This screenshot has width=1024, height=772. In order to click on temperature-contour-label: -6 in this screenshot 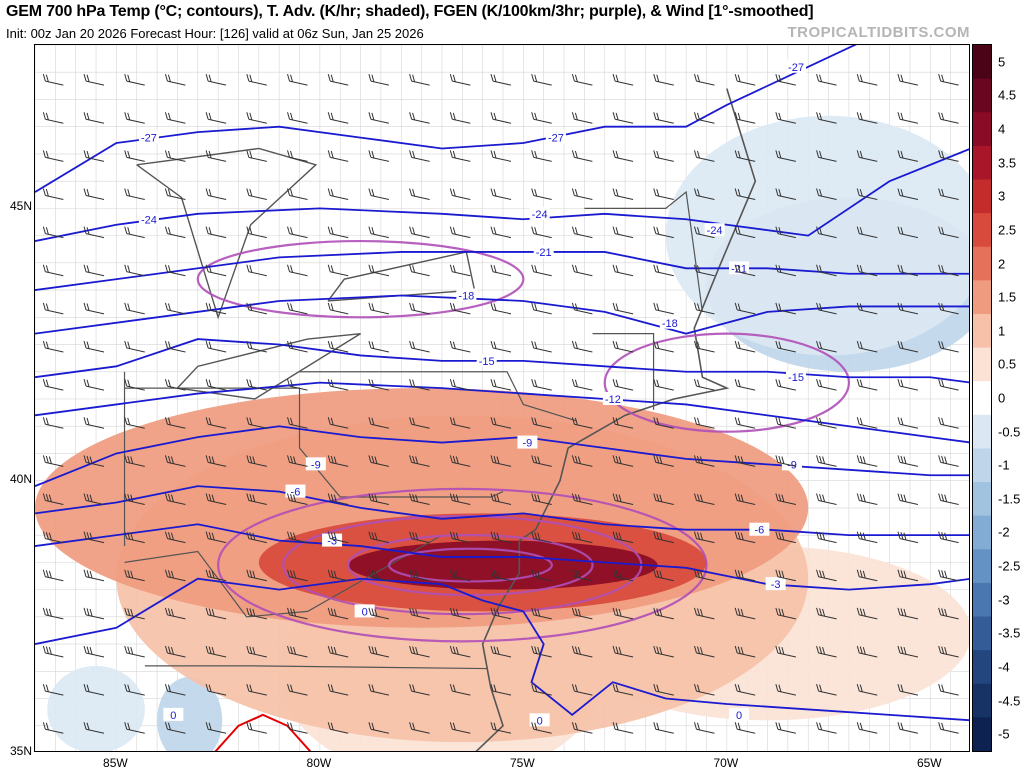, I will do `click(296, 493)`.